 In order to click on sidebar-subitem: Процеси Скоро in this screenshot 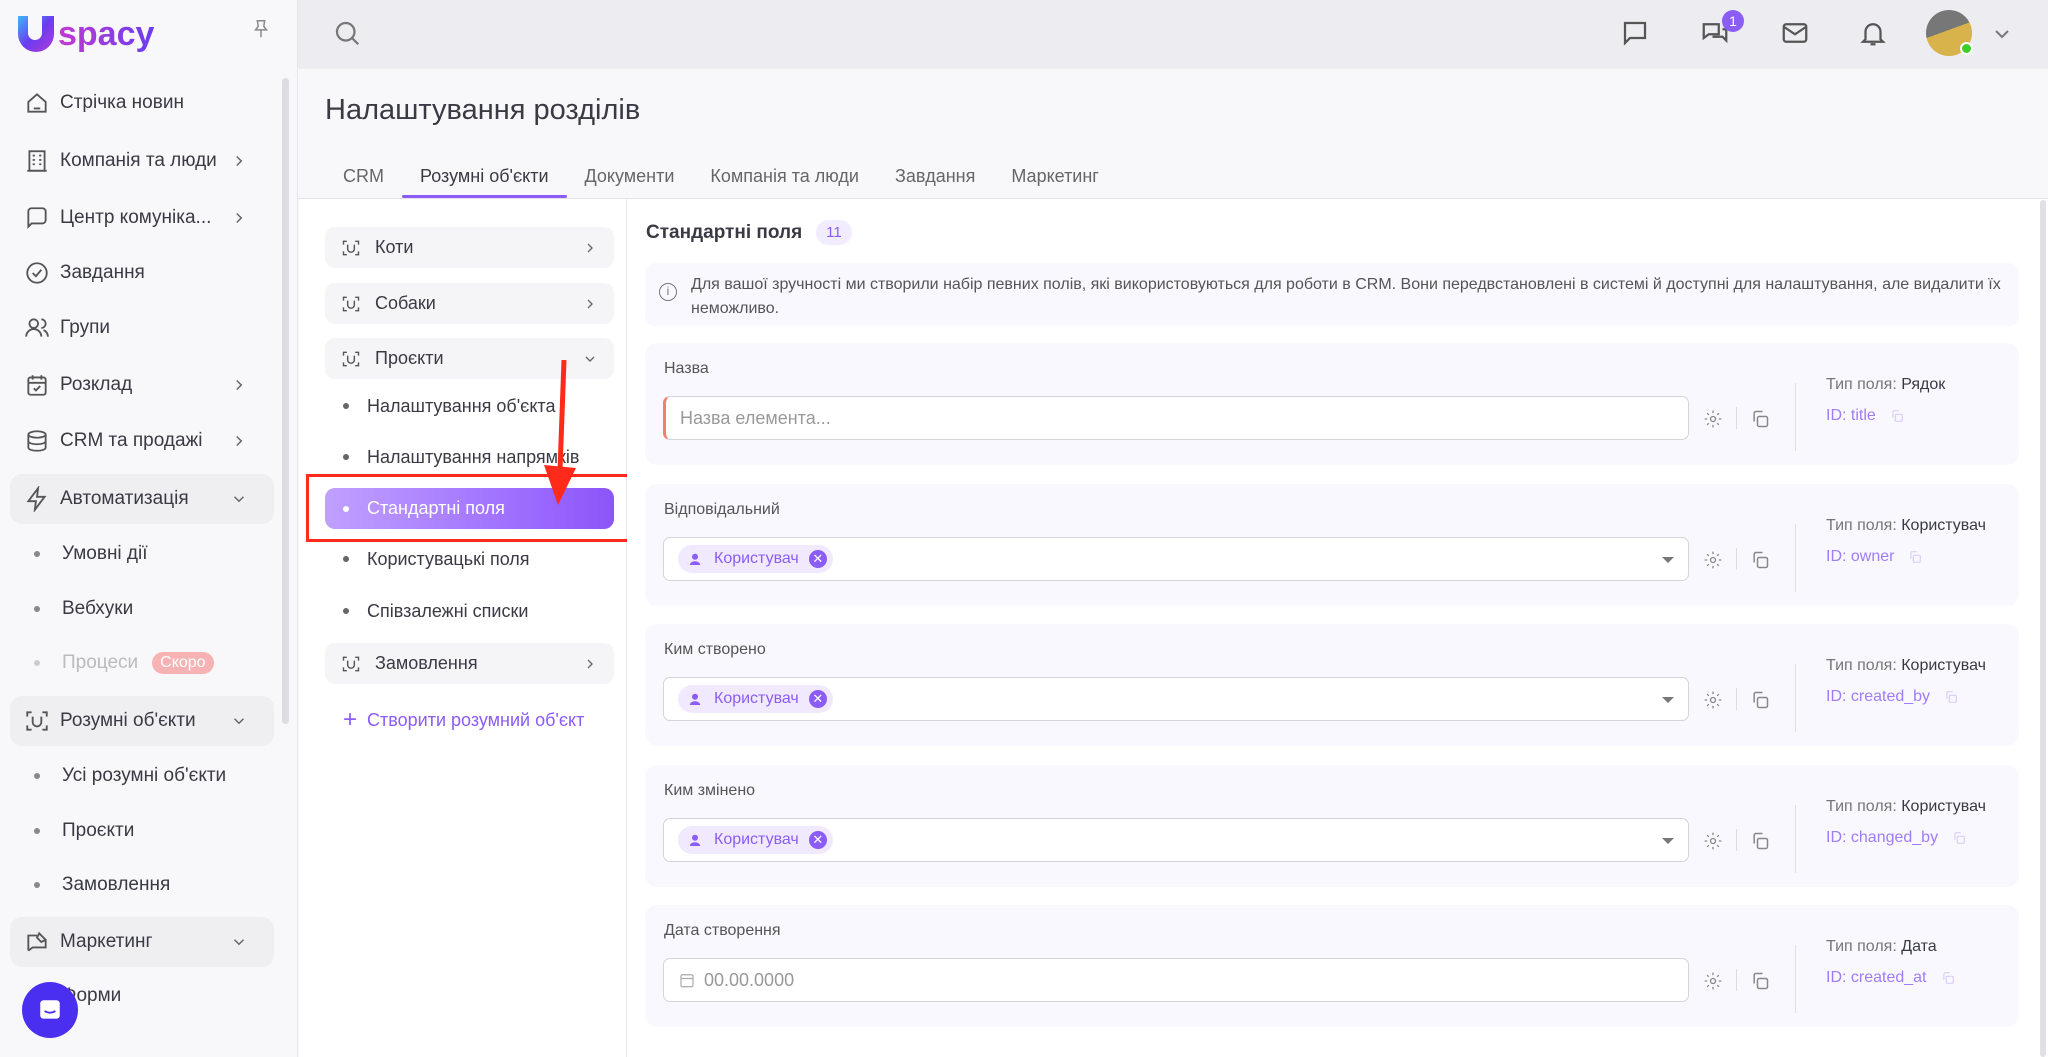, I will do `click(124, 663)`.